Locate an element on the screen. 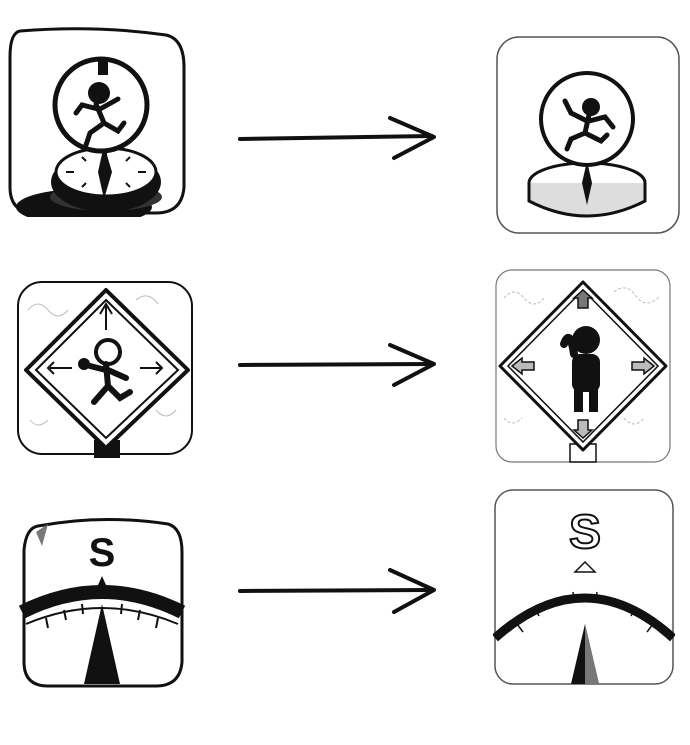 The image size is (690, 745). sketch-tile-compass-refined is located at coordinates (588, 135).